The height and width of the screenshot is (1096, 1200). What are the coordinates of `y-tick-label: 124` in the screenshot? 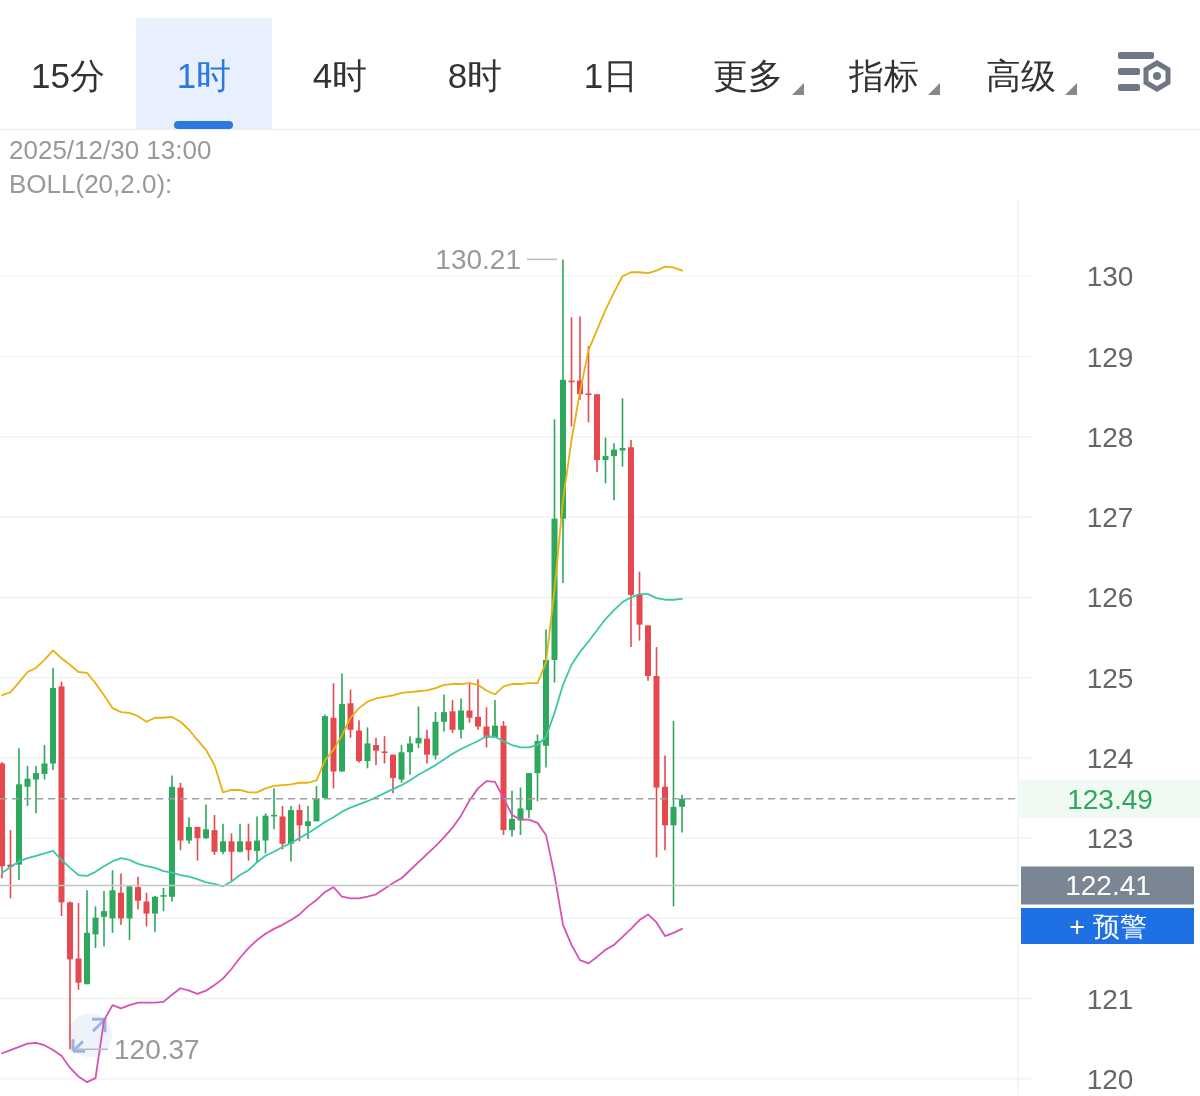 It's located at (1110, 758).